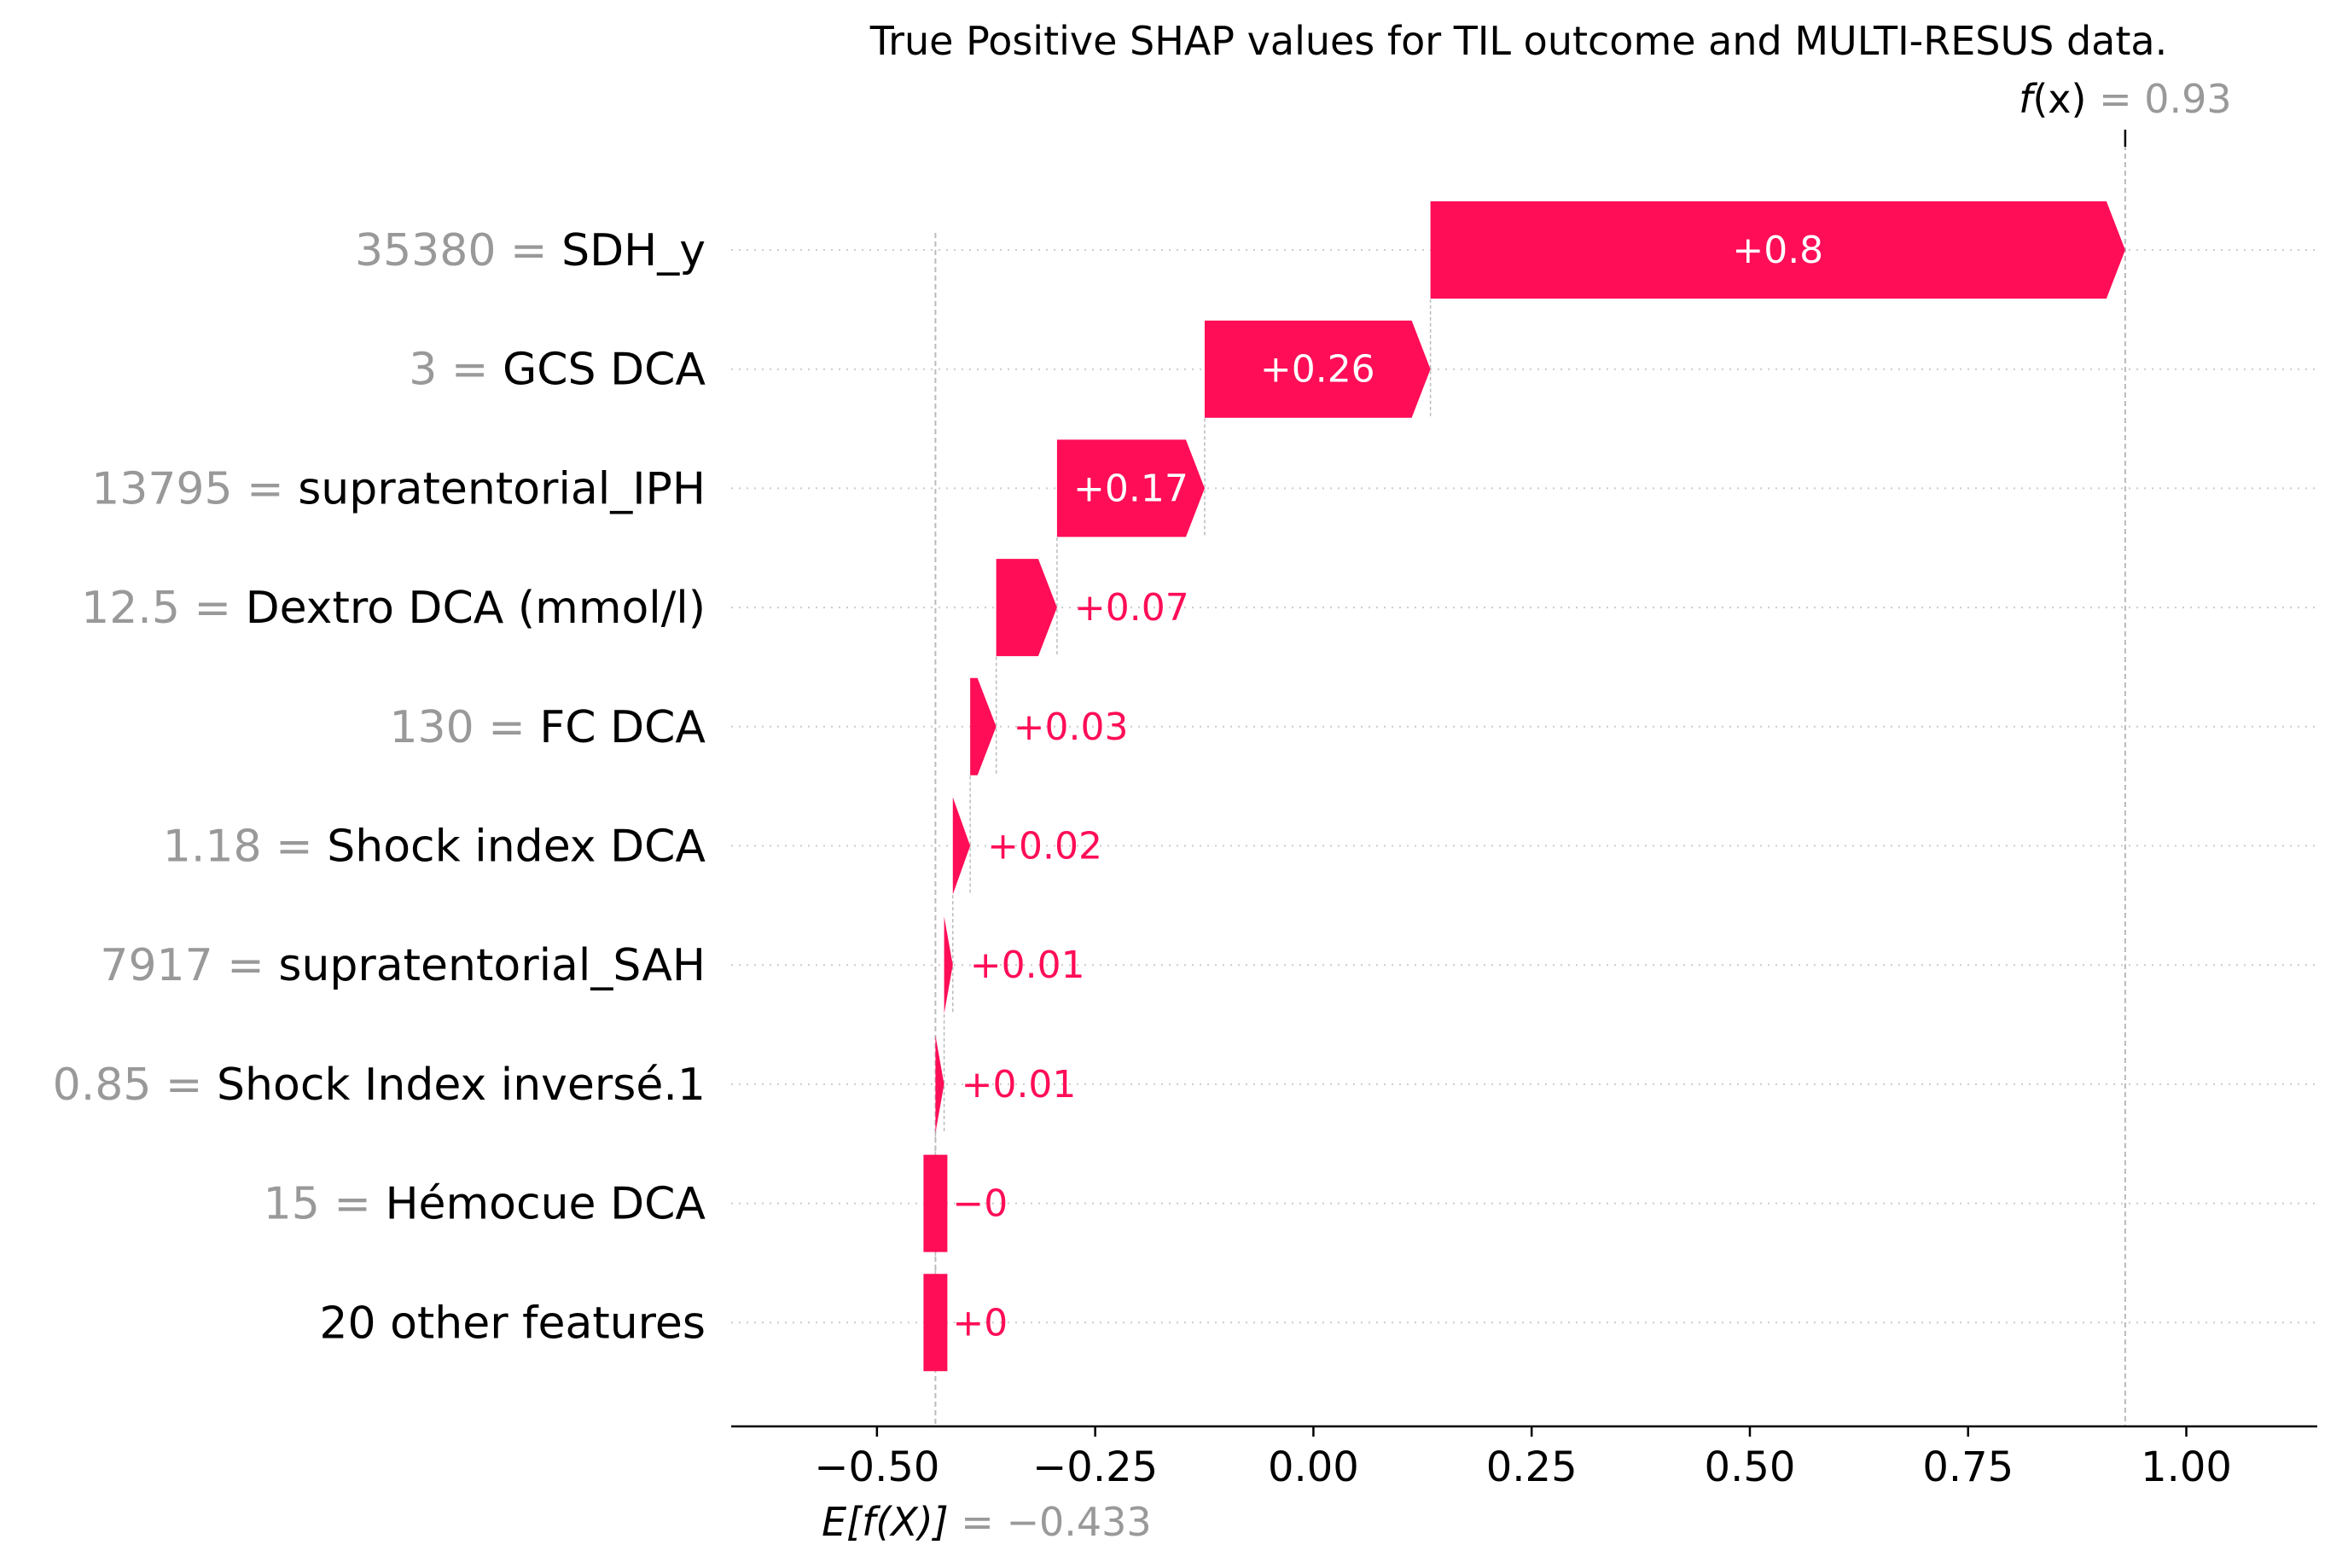 This screenshot has height=1568, width=2342. I want to click on x-axis: −0.50 −0.25 0.00 0.25 0.50 0.75 1.00, so click(1524, 1458).